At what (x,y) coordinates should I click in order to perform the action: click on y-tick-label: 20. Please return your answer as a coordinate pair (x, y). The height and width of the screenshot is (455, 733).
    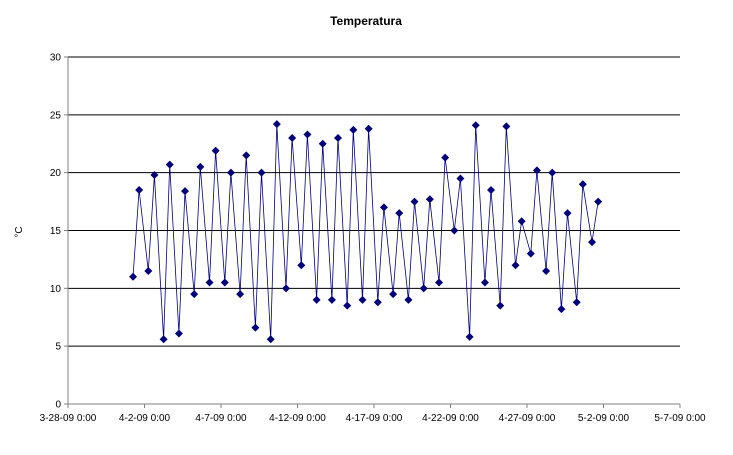
    Looking at the image, I should click on (56, 173).